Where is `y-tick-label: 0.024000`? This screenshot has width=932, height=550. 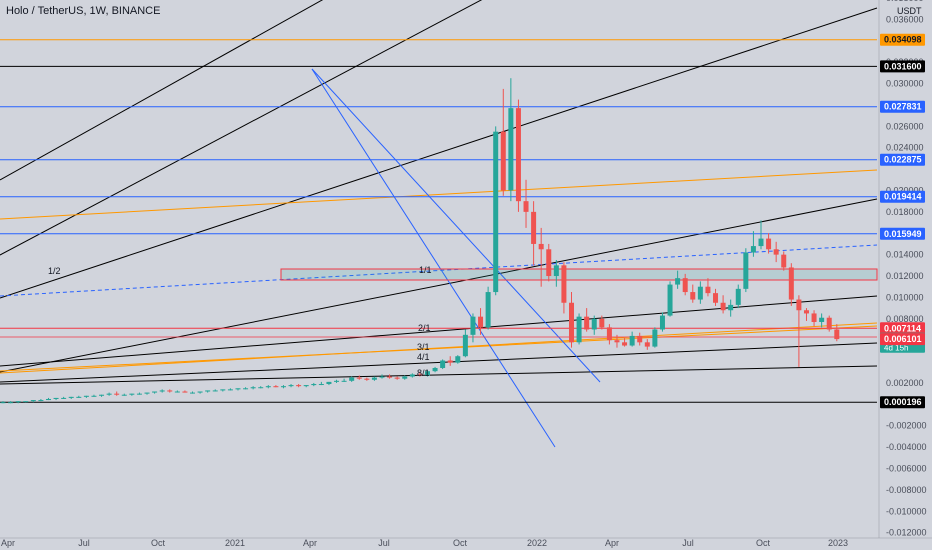
y-tick-label: 0.024000 is located at coordinates (905, 148).